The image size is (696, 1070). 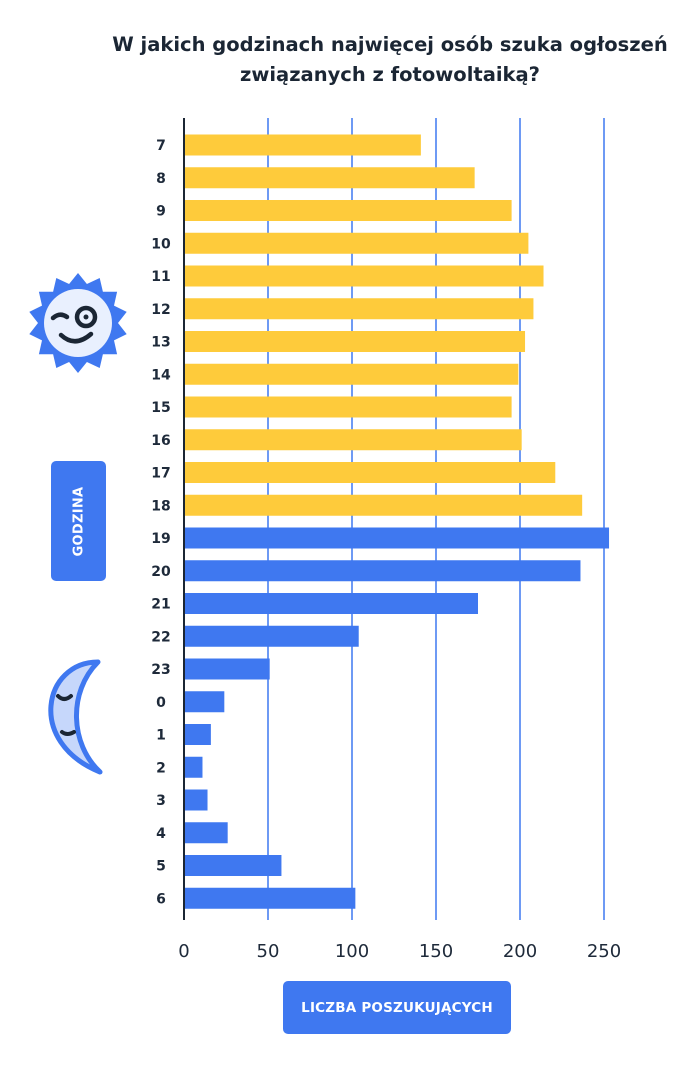 What do you see at coordinates (161, 572) in the screenshot?
I see `y-tick-label-20: 20` at bounding box center [161, 572].